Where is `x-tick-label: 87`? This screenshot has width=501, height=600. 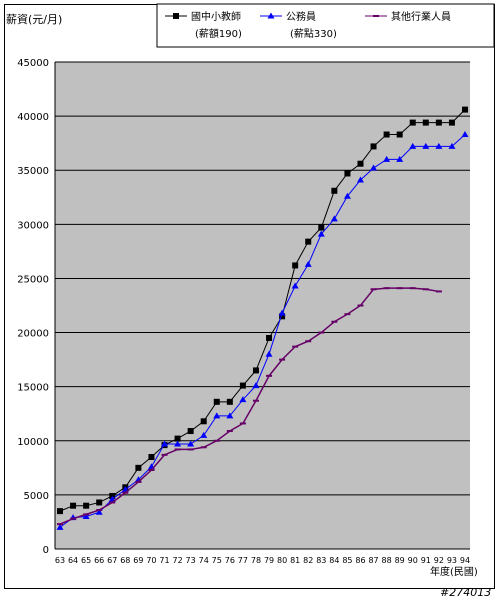 x-tick-label: 87 is located at coordinates (373, 560).